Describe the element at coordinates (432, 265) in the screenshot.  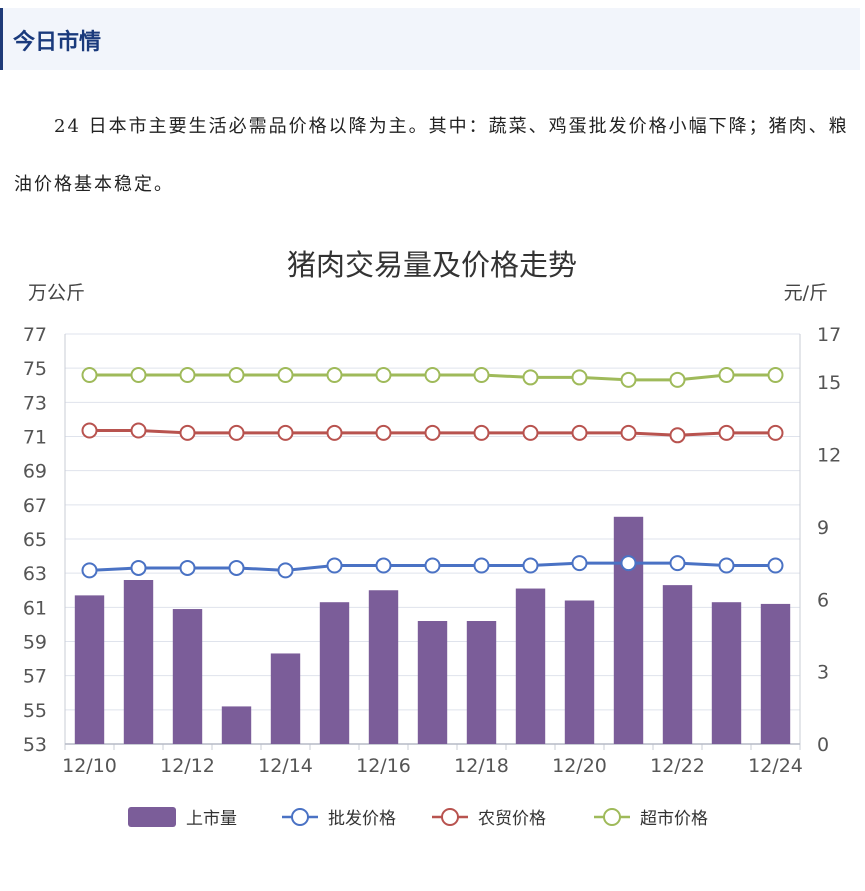
I see `chart-title: 猪肉交易量及价格走势` at that location.